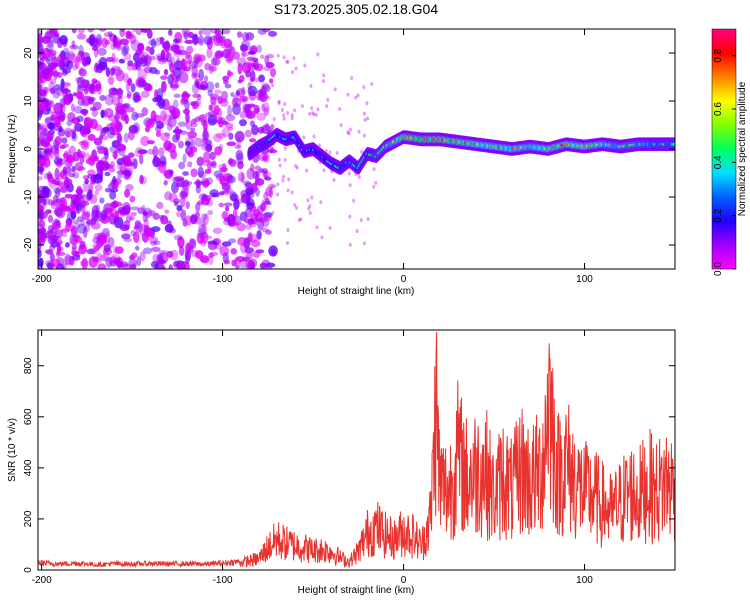  What do you see at coordinates (673, 144) in the screenshot?
I see `ridge-cell` at bounding box center [673, 144].